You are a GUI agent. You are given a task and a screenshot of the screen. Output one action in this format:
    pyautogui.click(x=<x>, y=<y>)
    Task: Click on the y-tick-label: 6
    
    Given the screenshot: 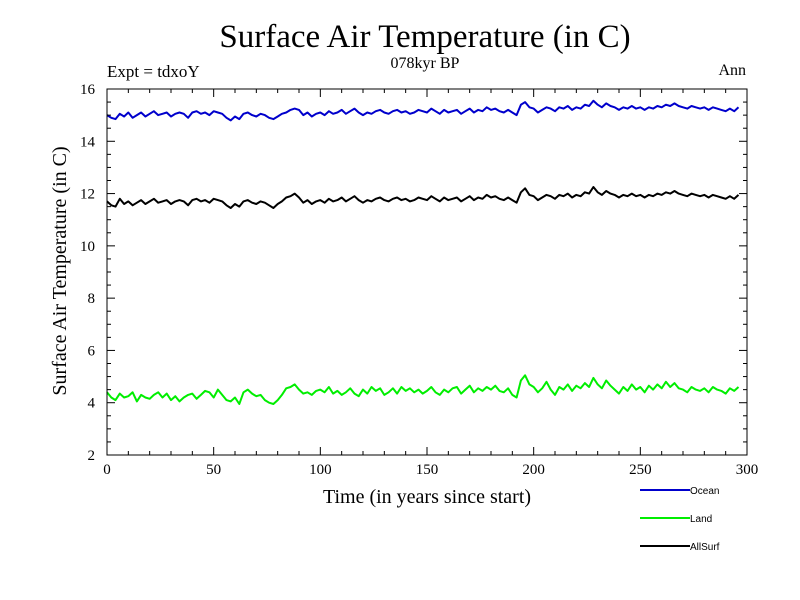 What is the action you would take?
    pyautogui.click(x=92, y=351)
    